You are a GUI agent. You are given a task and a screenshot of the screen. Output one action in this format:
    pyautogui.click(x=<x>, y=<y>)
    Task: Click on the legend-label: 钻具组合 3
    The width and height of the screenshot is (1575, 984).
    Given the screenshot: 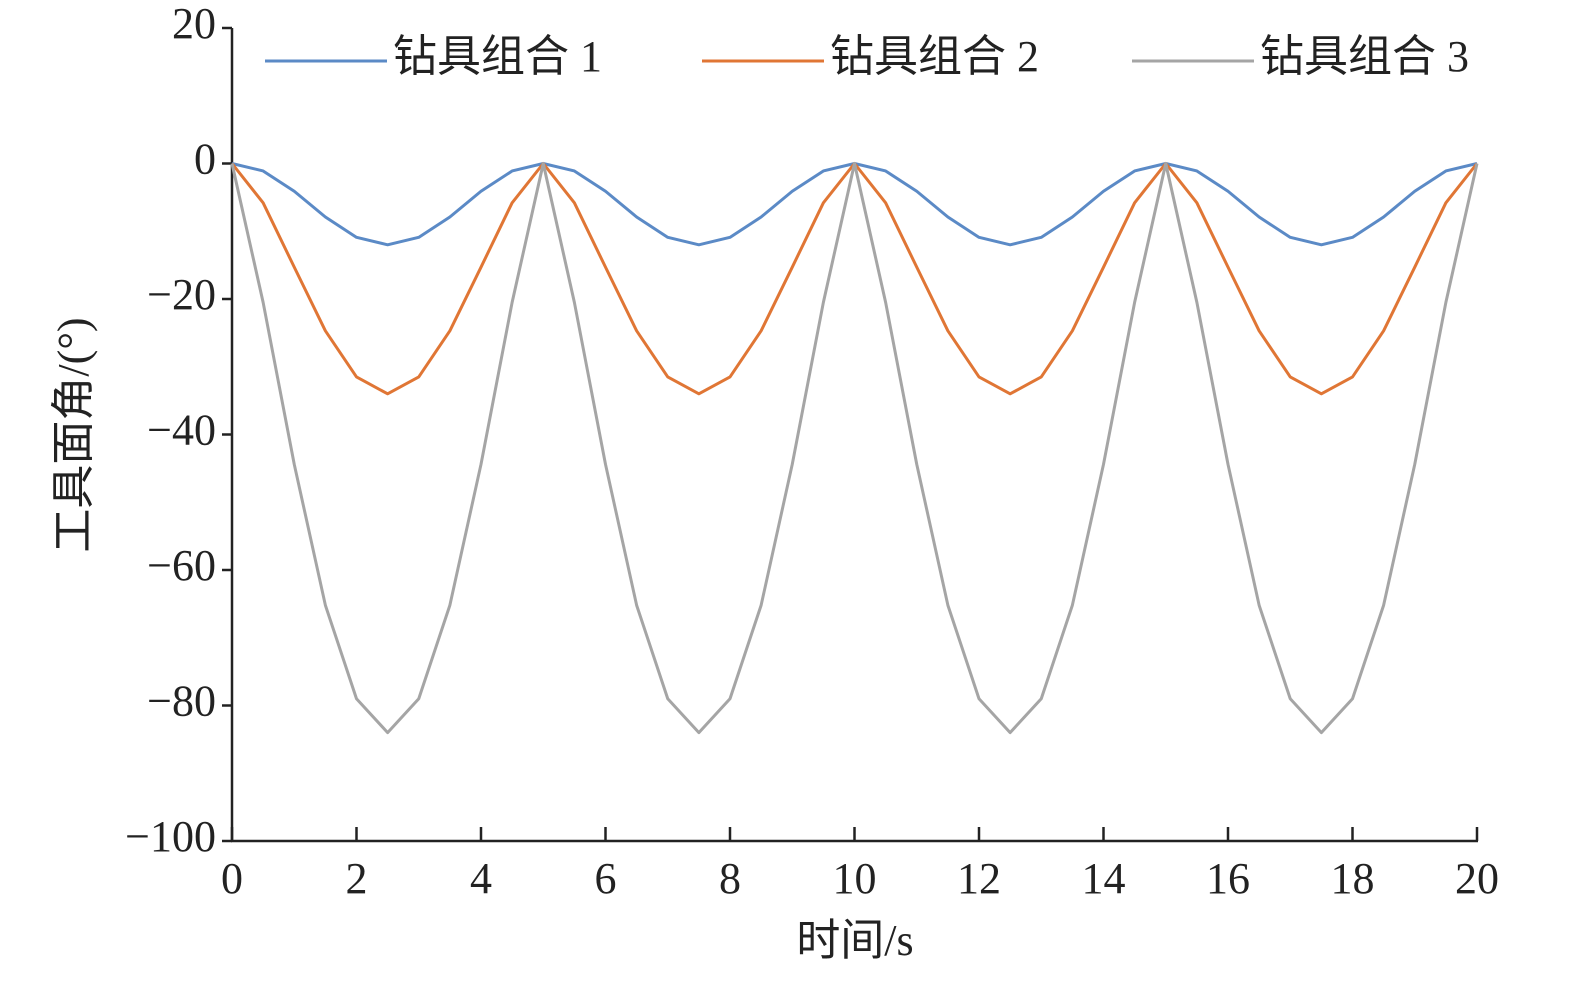 What is the action you would take?
    pyautogui.click(x=1364, y=56)
    